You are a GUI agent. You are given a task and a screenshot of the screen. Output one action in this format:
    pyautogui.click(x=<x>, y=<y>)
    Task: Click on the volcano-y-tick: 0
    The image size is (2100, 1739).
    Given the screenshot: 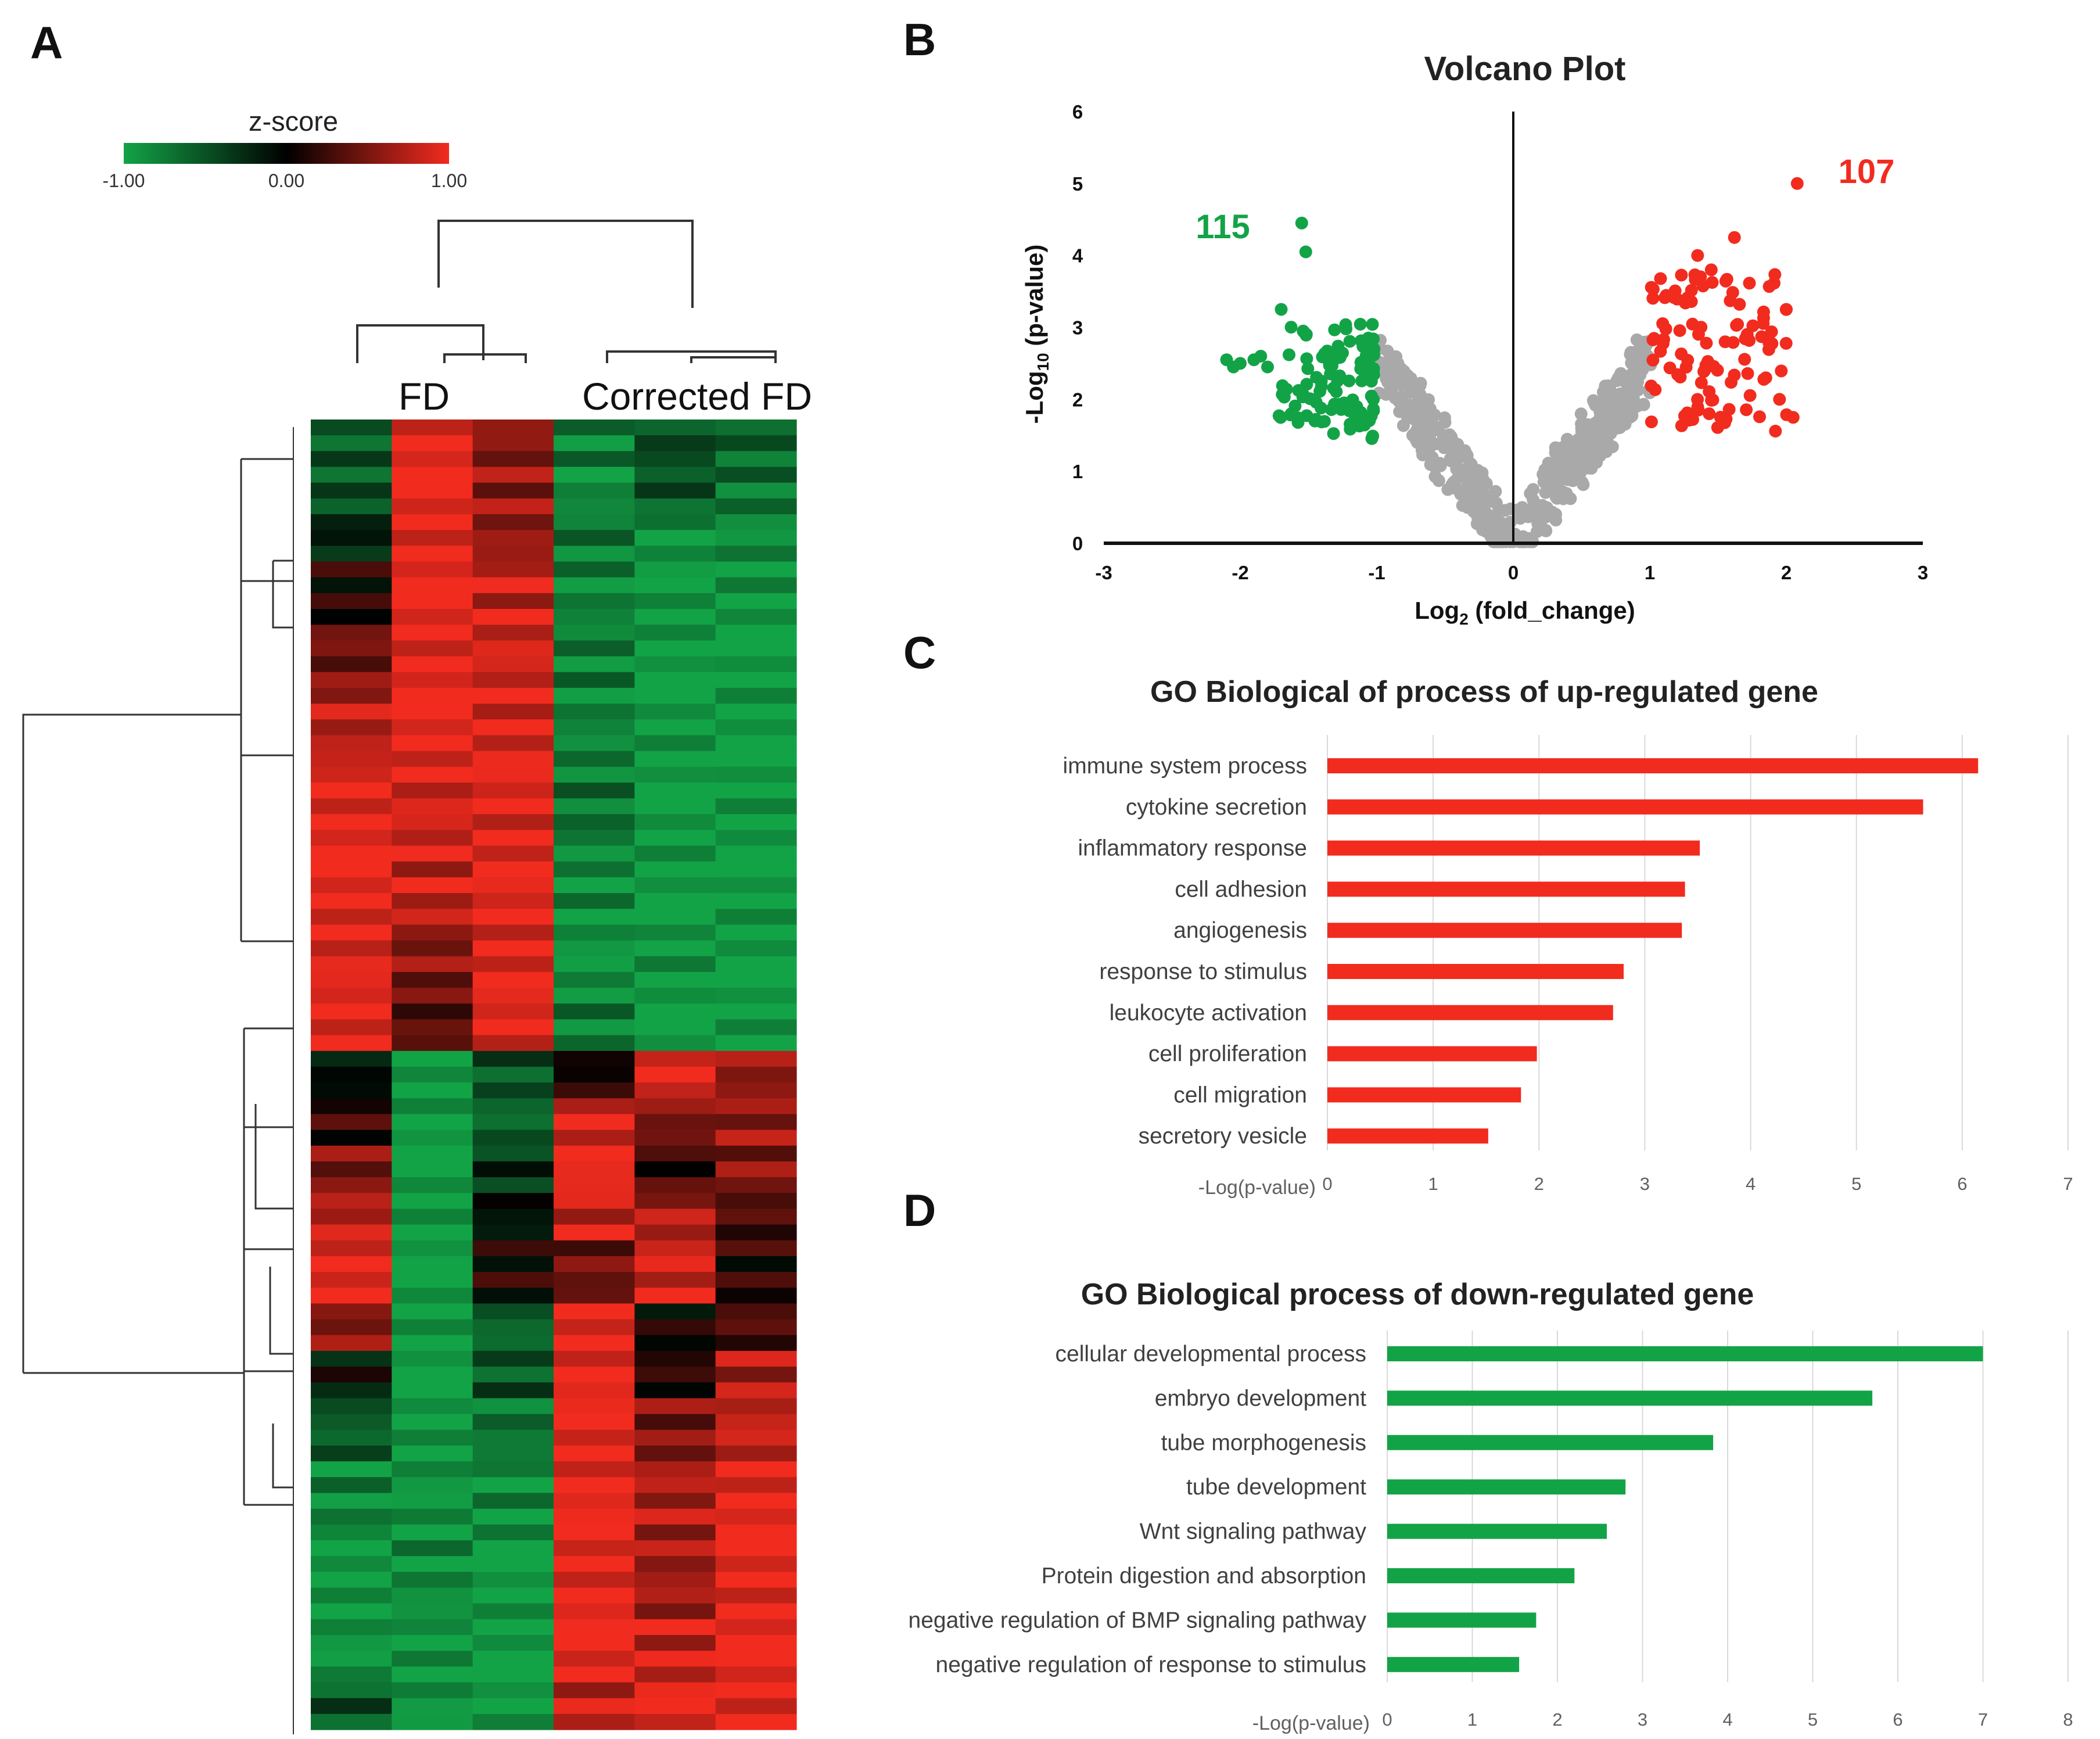 What is the action you would take?
    pyautogui.click(x=1078, y=543)
    